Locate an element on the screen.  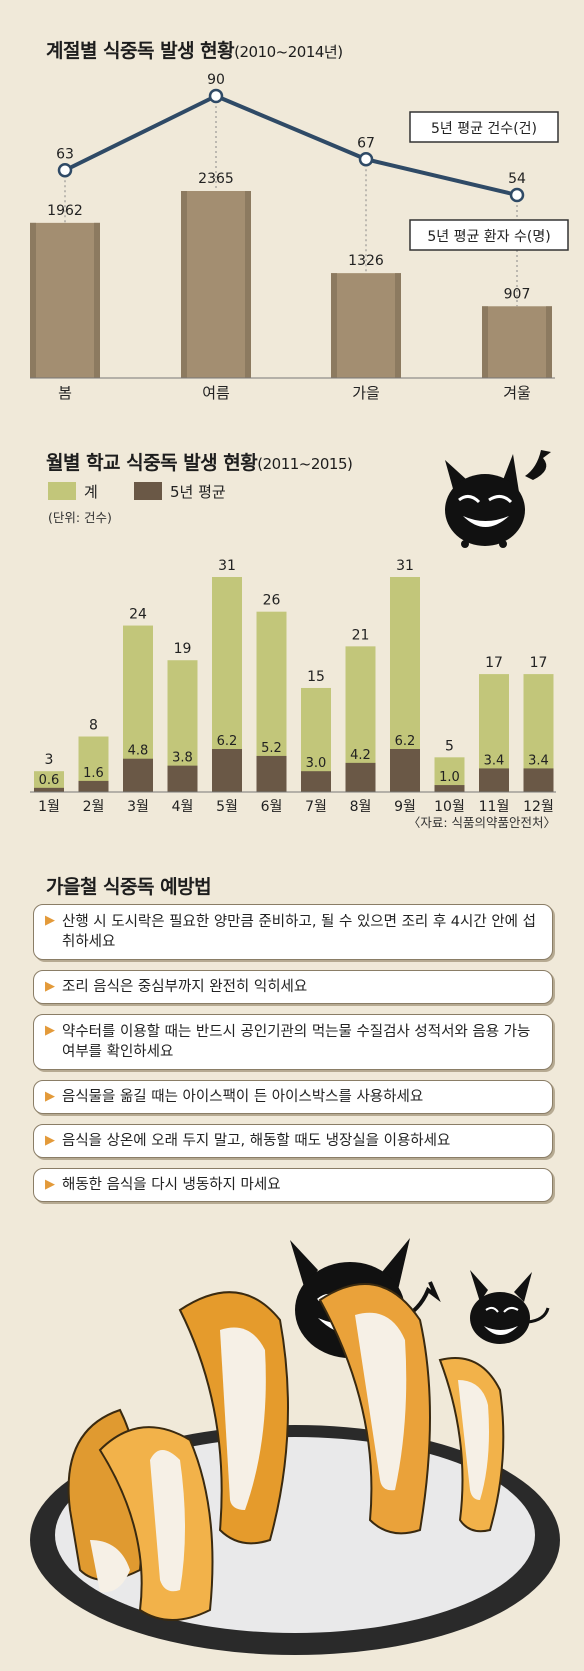
month-tick-label: 6월 is located at coordinates (272, 807).